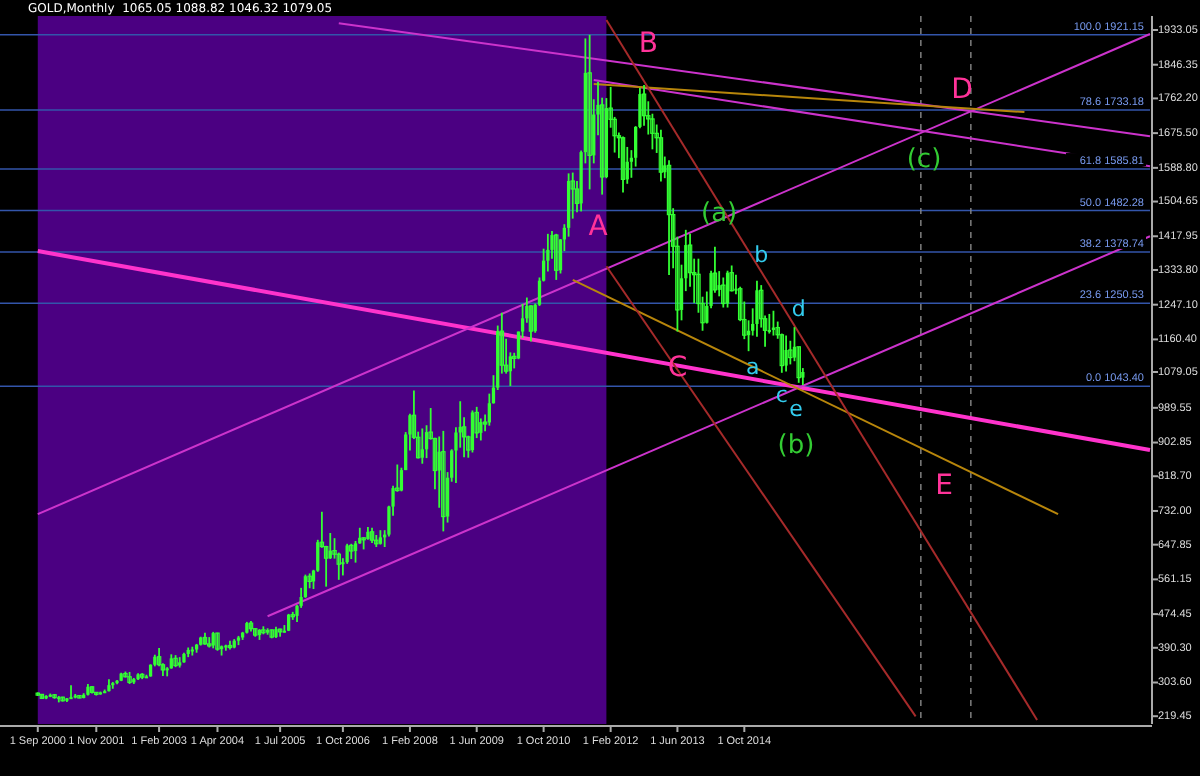  I want to click on annotation: (c), so click(924, 160).